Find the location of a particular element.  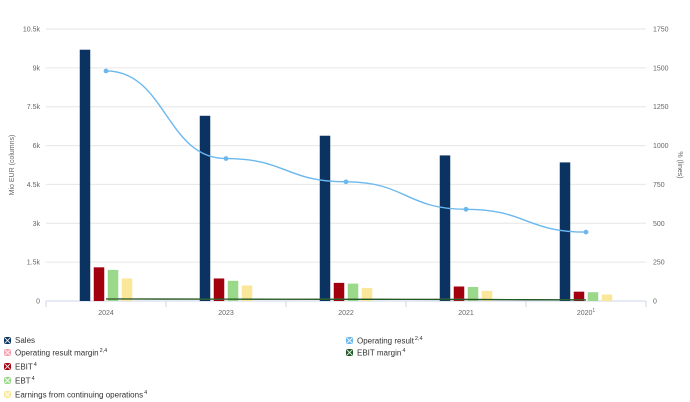

y-right-tick-label: 1500 is located at coordinates (661, 68).